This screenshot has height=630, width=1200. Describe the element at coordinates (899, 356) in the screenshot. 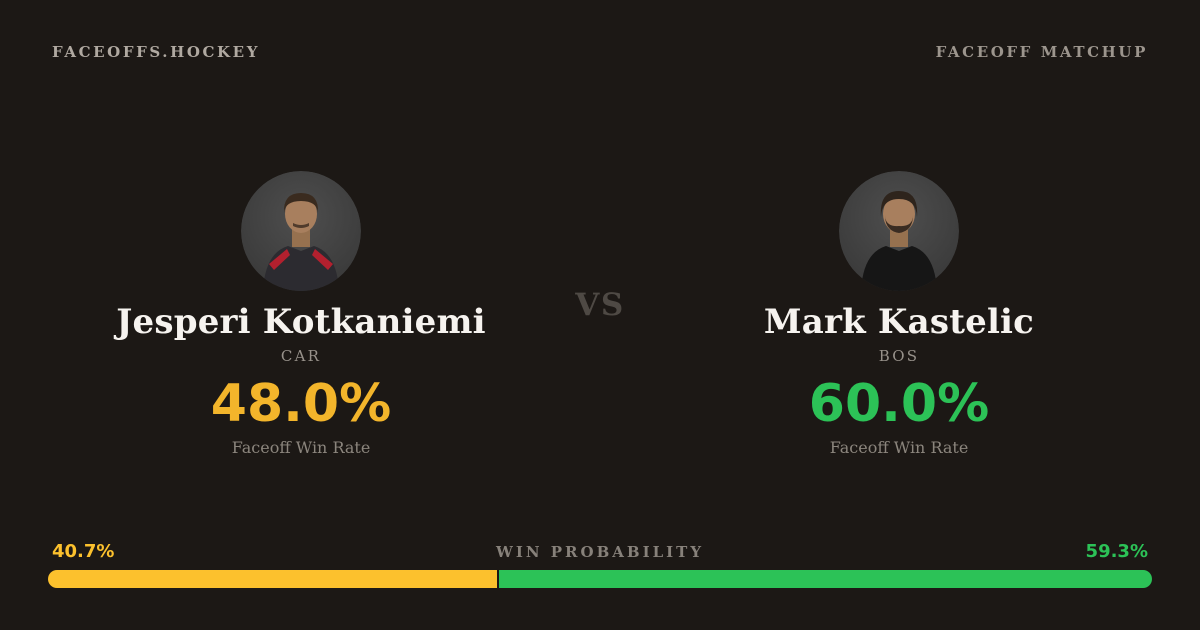

I see `player-team: BOS` at that location.